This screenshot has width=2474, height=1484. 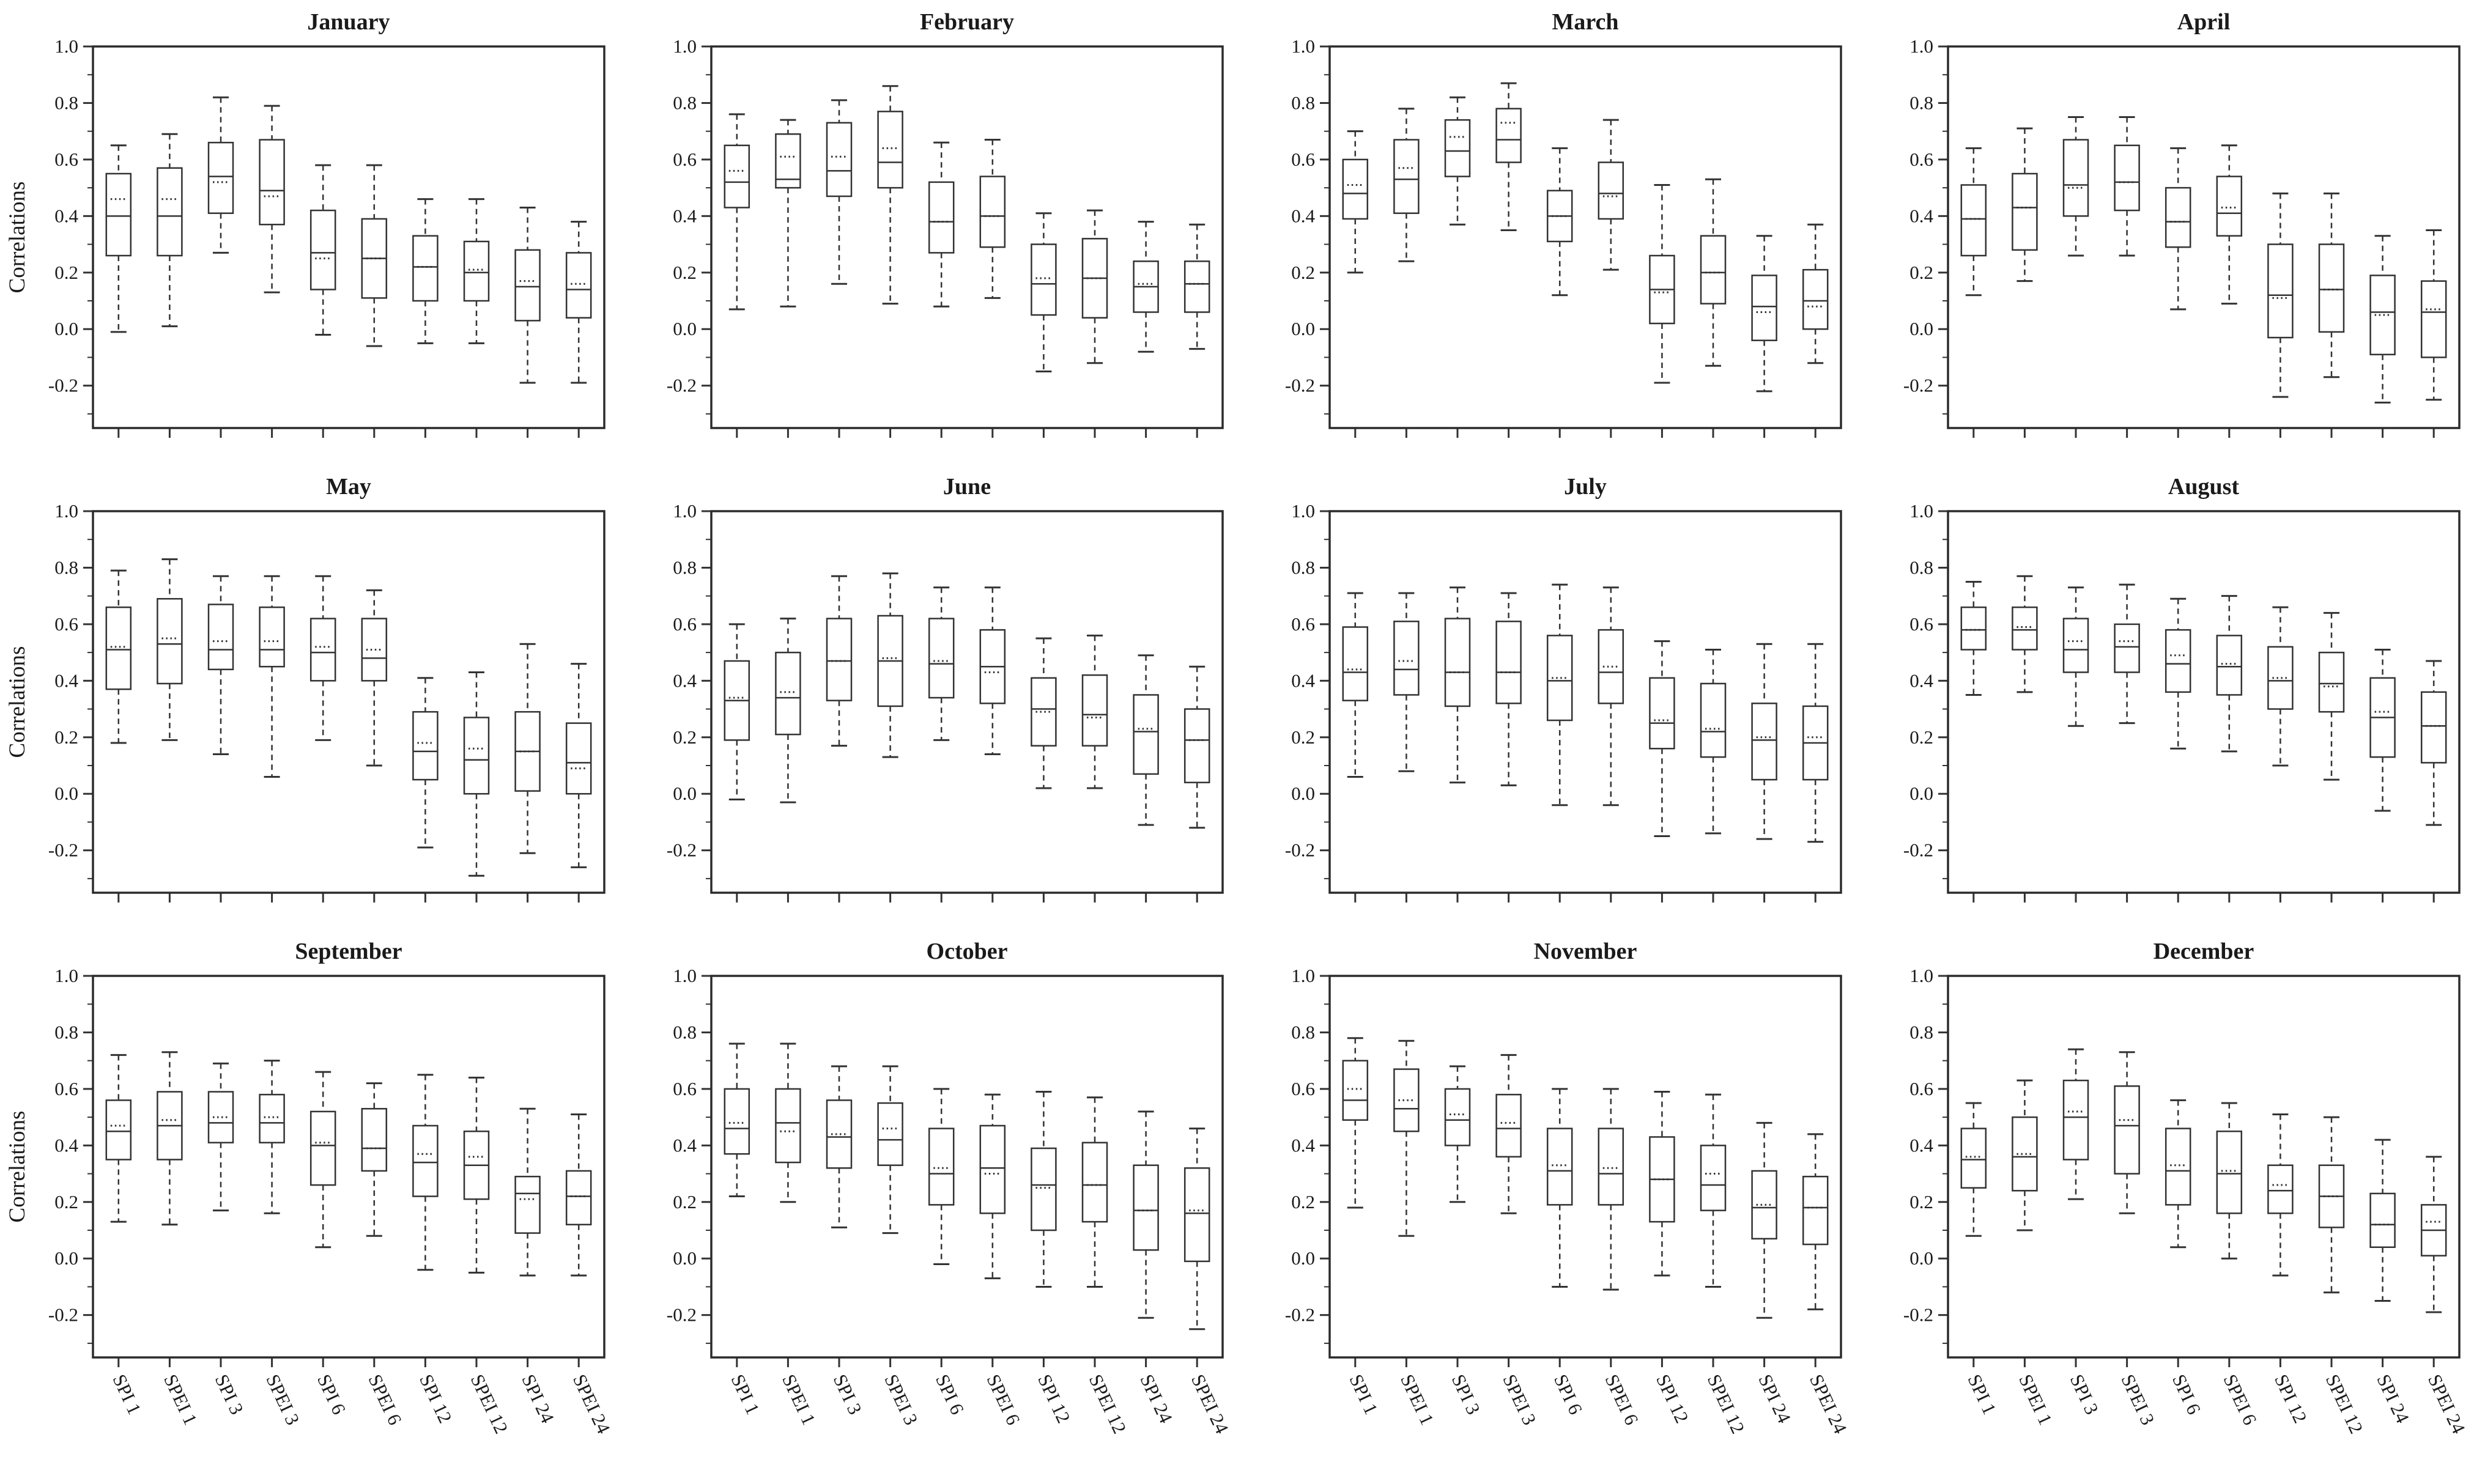 What do you see at coordinates (2204, 951) in the screenshot?
I see `panel-title: December` at bounding box center [2204, 951].